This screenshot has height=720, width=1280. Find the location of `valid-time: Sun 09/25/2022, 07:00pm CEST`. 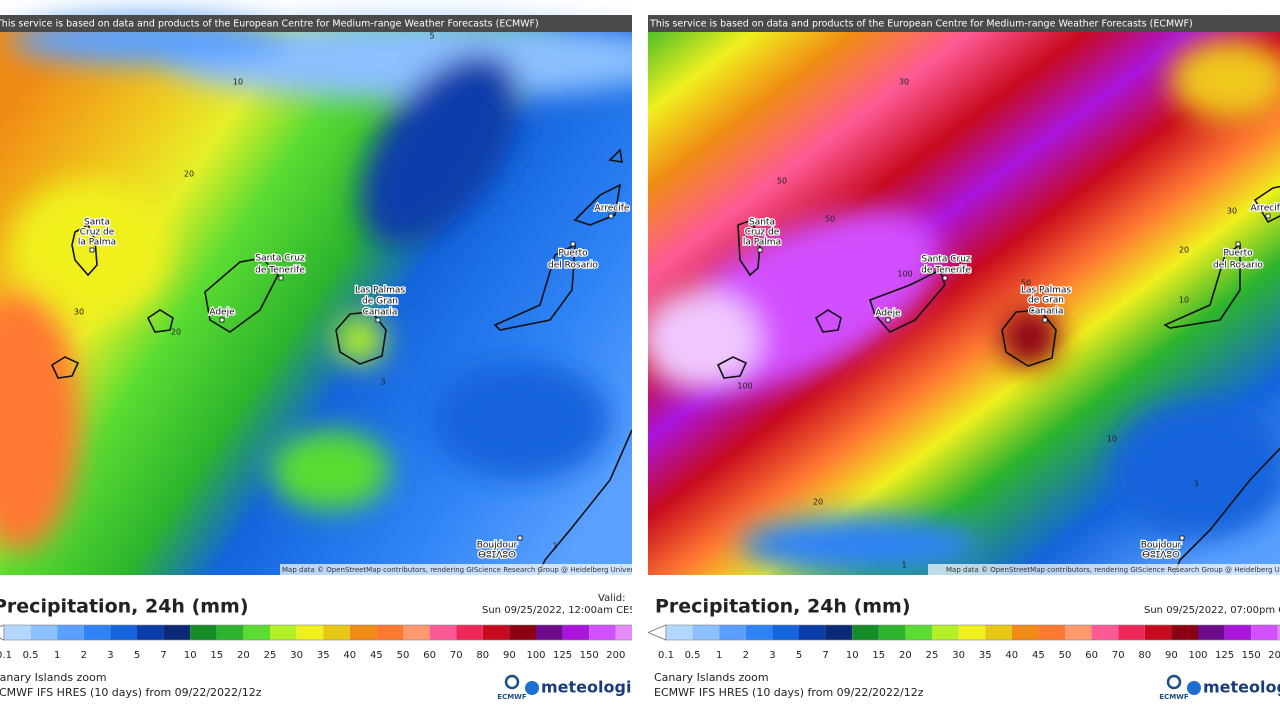

valid-time: Sun 09/25/2022, 07:00pm CEST is located at coordinates (1212, 610).